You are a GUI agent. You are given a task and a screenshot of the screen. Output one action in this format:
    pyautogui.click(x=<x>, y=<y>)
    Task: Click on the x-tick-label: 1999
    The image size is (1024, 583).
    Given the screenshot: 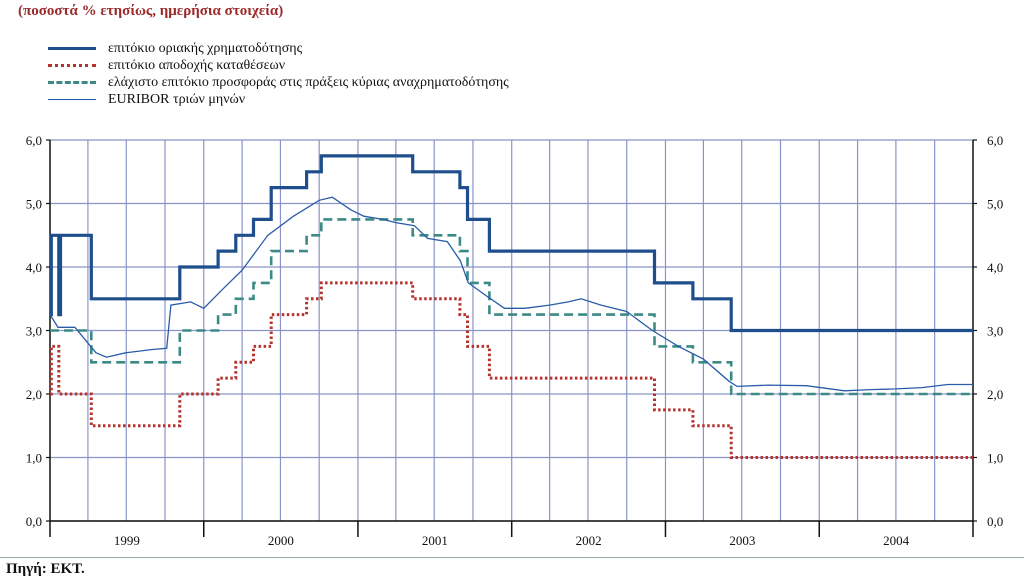 What is the action you would take?
    pyautogui.click(x=127, y=540)
    